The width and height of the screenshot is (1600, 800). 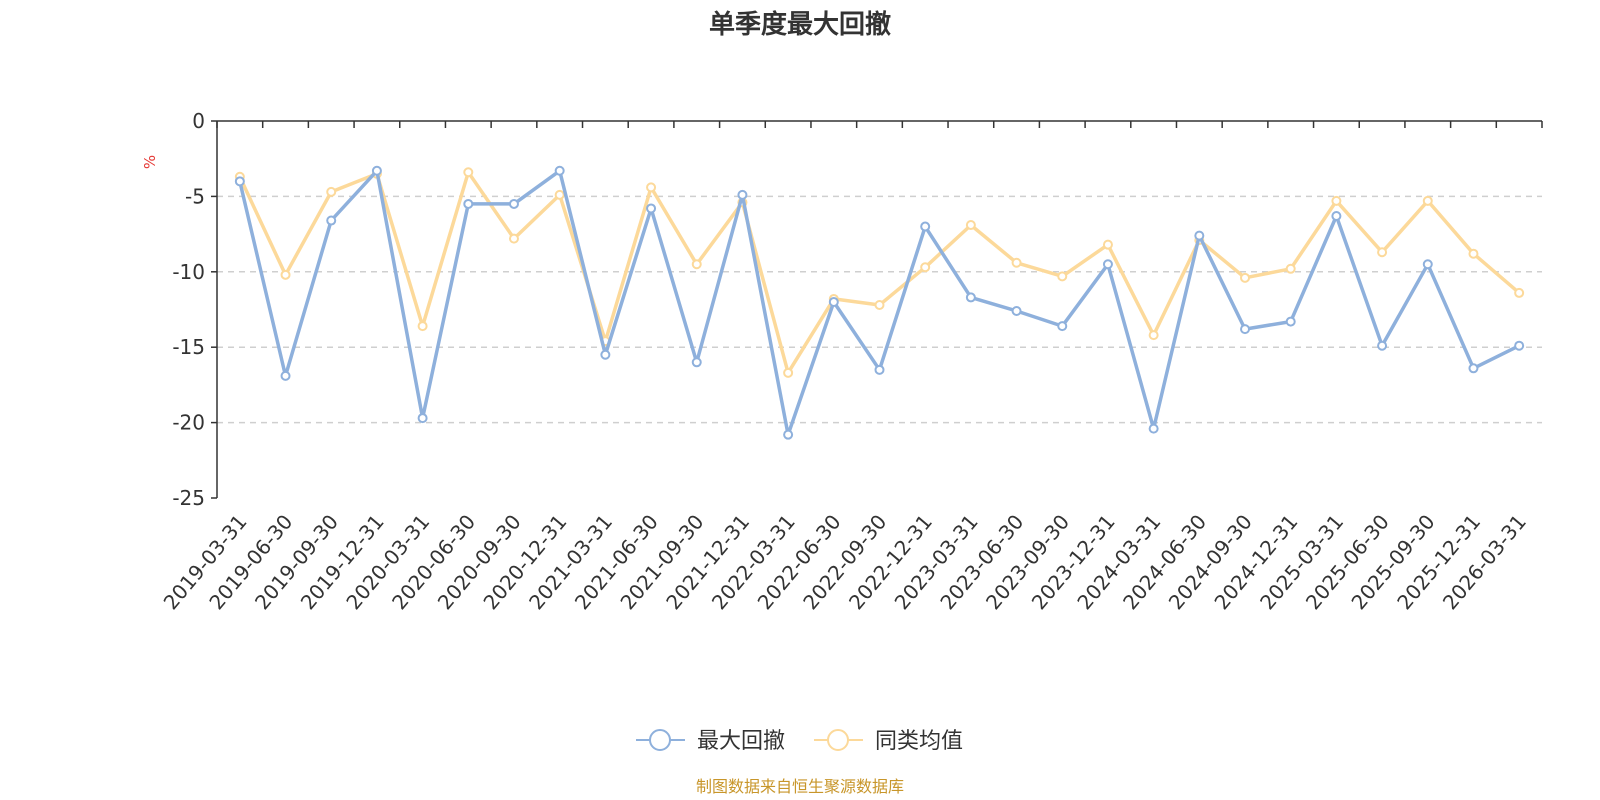 I want to click on chart-title: 单季度最大回撤, so click(x=800, y=24).